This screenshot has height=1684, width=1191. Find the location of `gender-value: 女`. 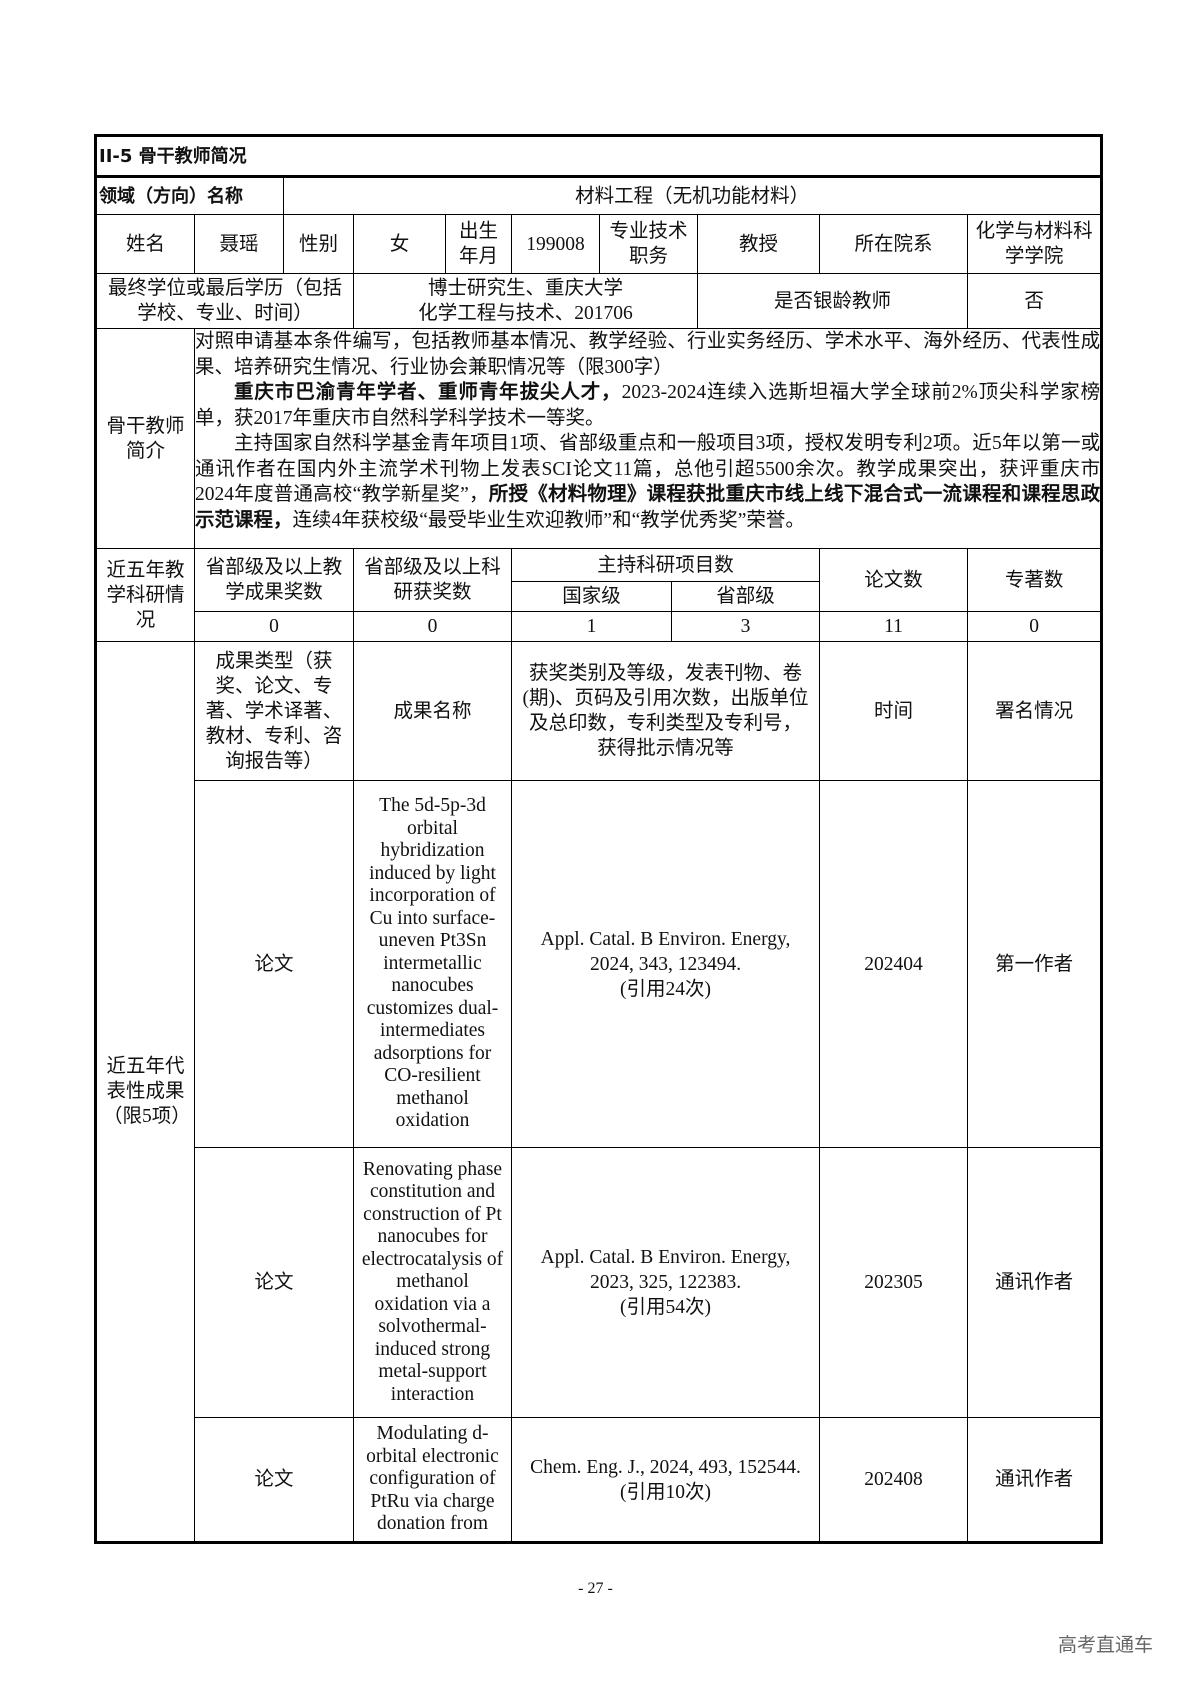

gender-value: 女 is located at coordinates (399, 244).